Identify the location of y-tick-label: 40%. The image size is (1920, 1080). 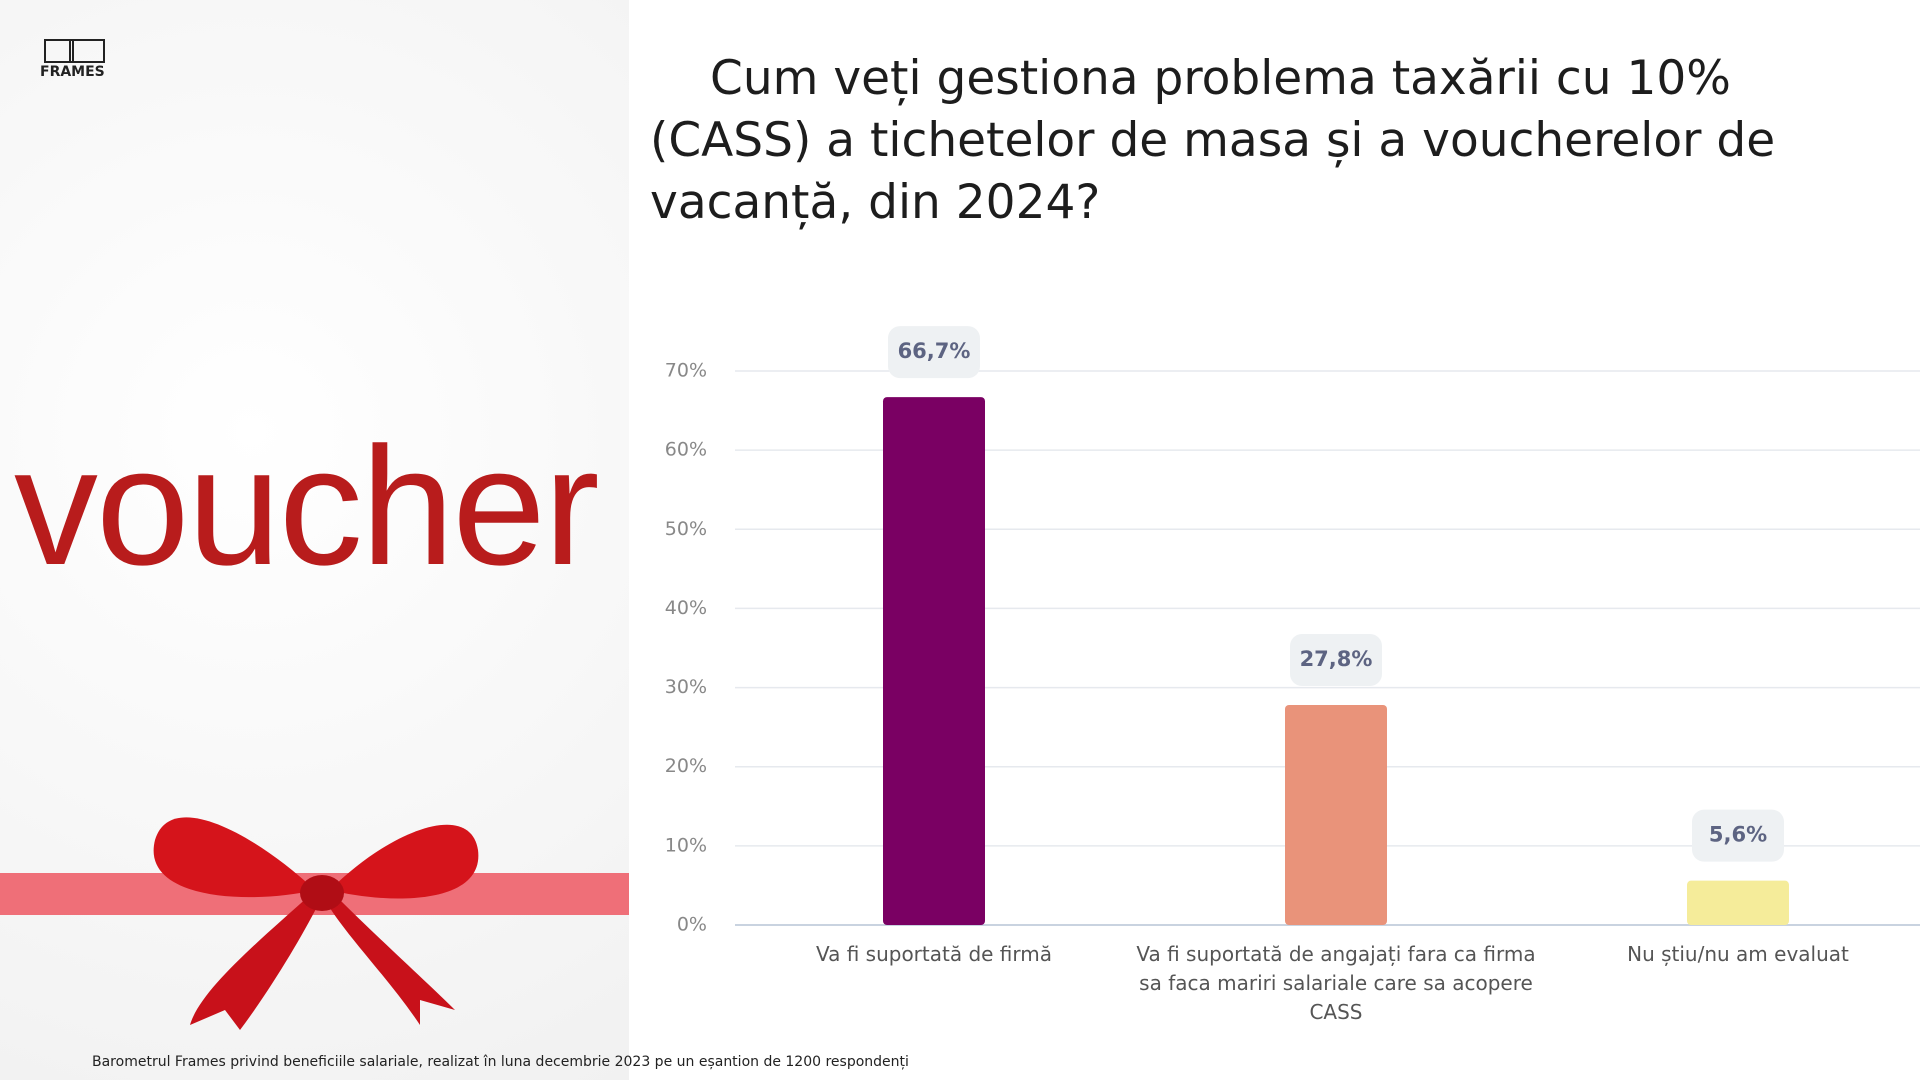
(686, 608).